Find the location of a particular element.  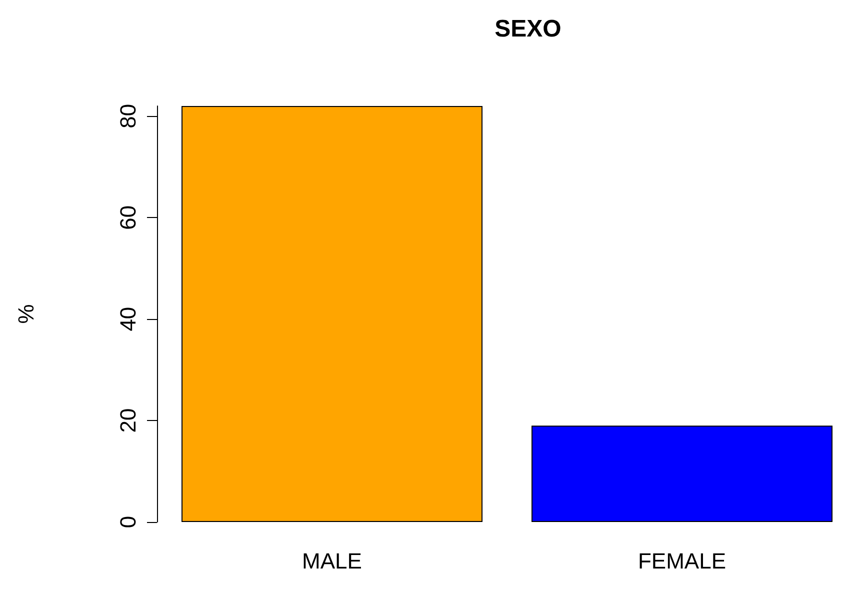

y-tick-label: 20 is located at coordinates (128, 420).